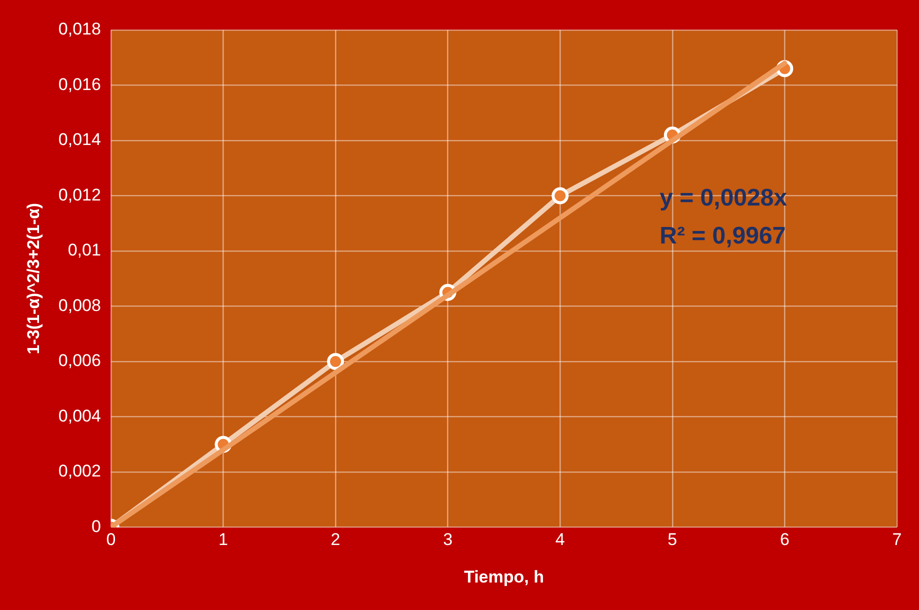 The image size is (919, 610). What do you see at coordinates (79, 140) in the screenshot?
I see `y-tick-label: 0,014` at bounding box center [79, 140].